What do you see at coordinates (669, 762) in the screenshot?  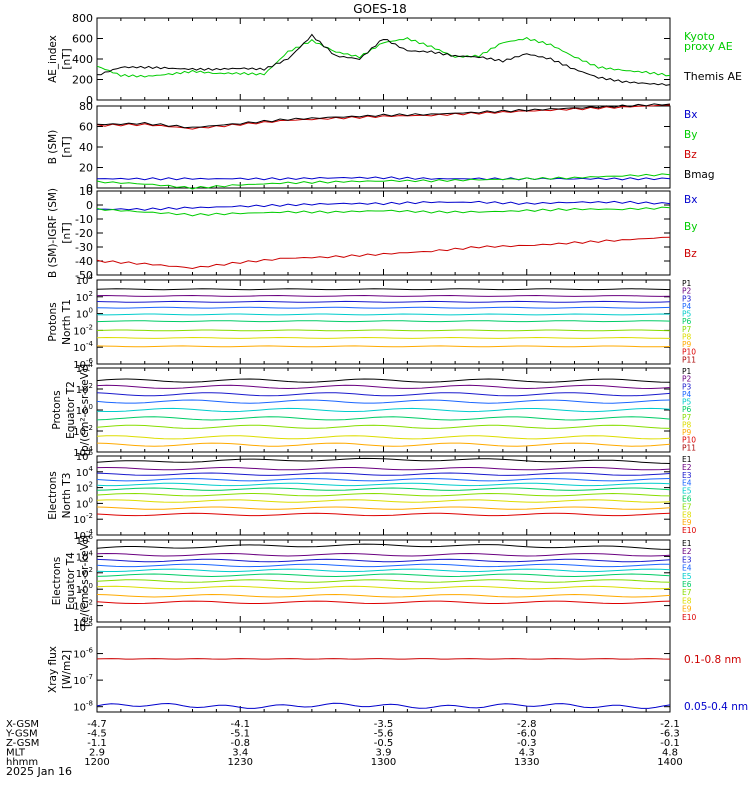 I see `orbit-value: 1400` at bounding box center [669, 762].